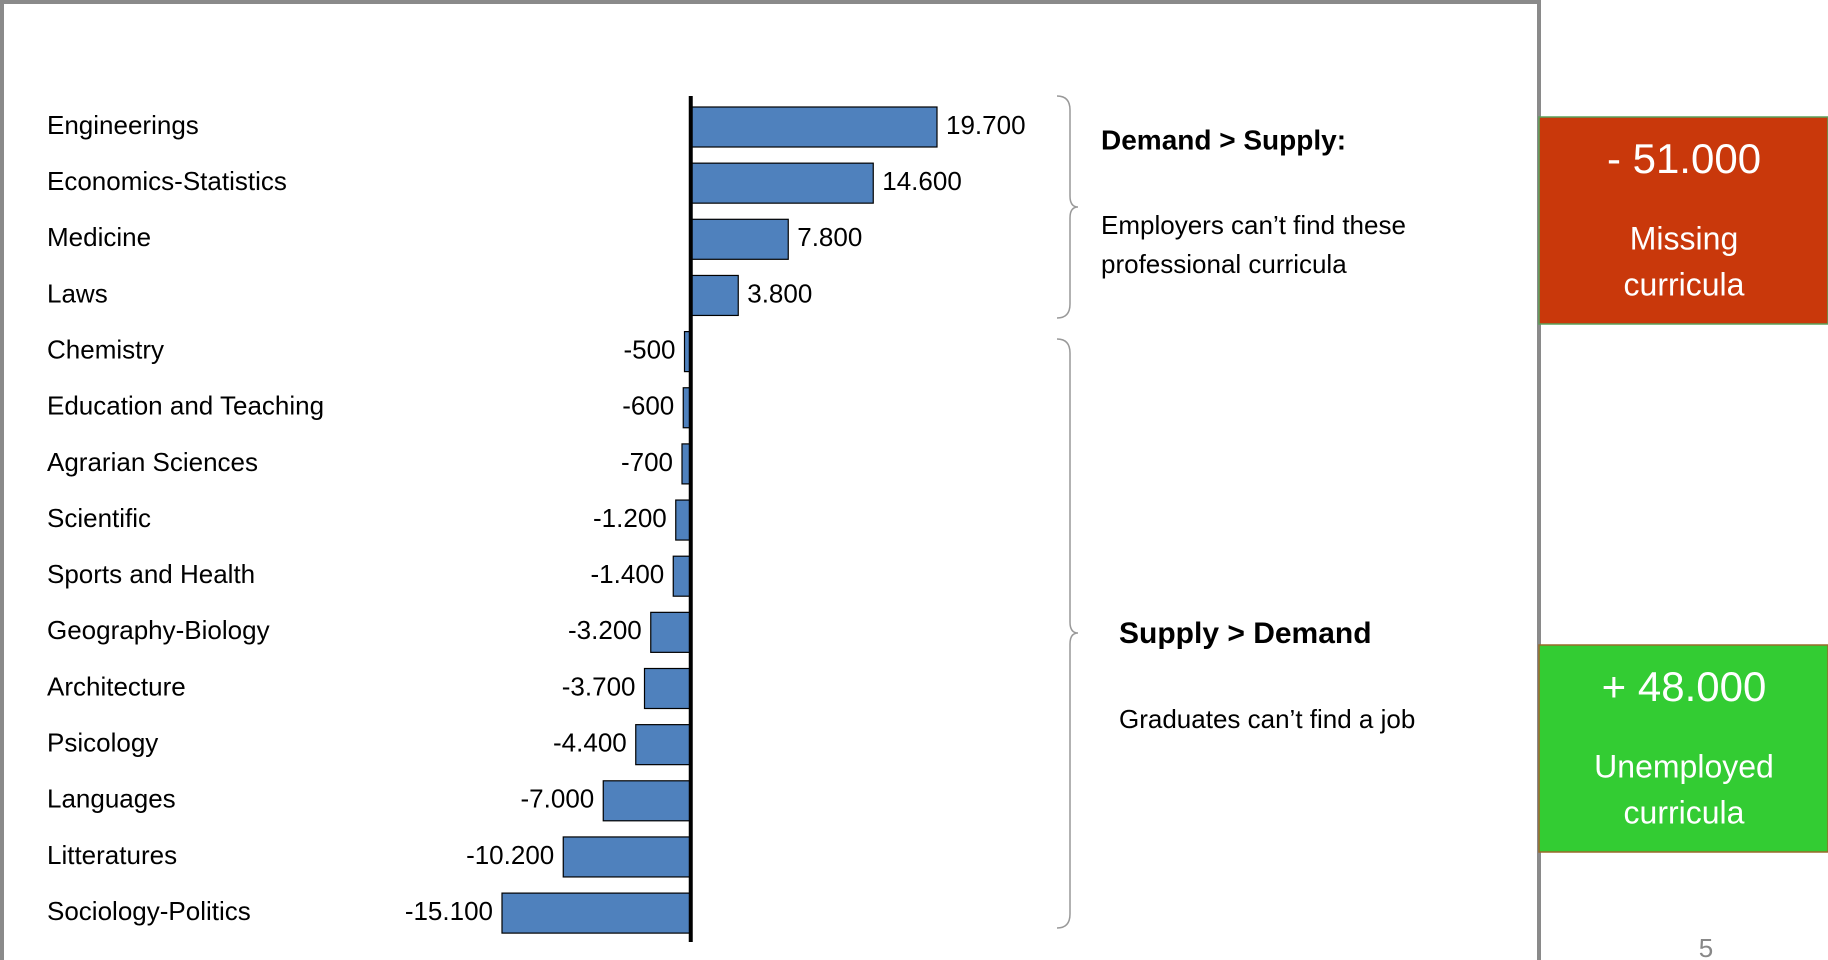 This screenshot has height=960, width=1828. What do you see at coordinates (558, 799) in the screenshot?
I see `value-label: -7.000` at bounding box center [558, 799].